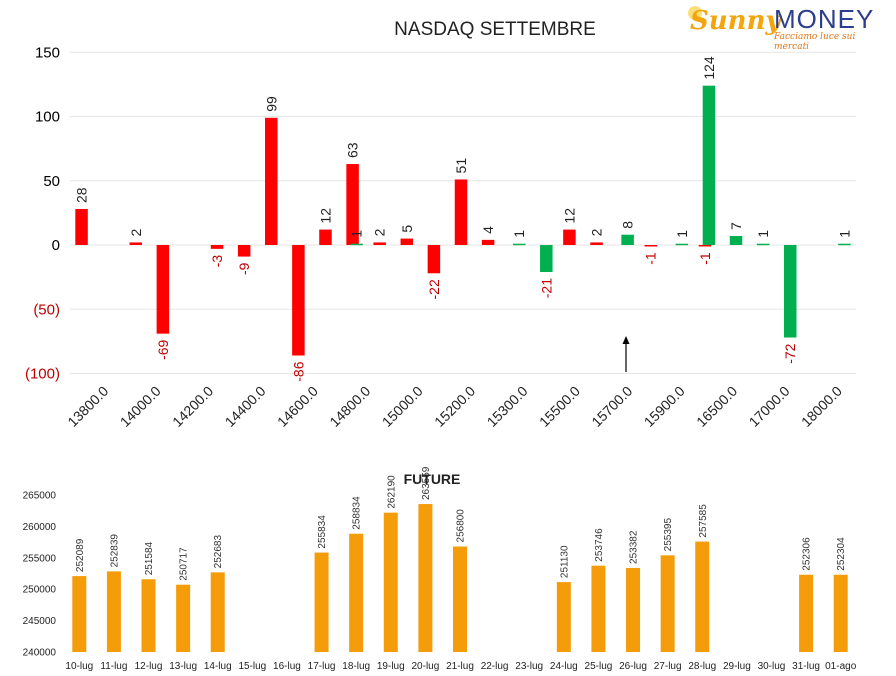  Describe the element at coordinates (841, 666) in the screenshot. I see `x-tick-label: 01-ago` at that location.